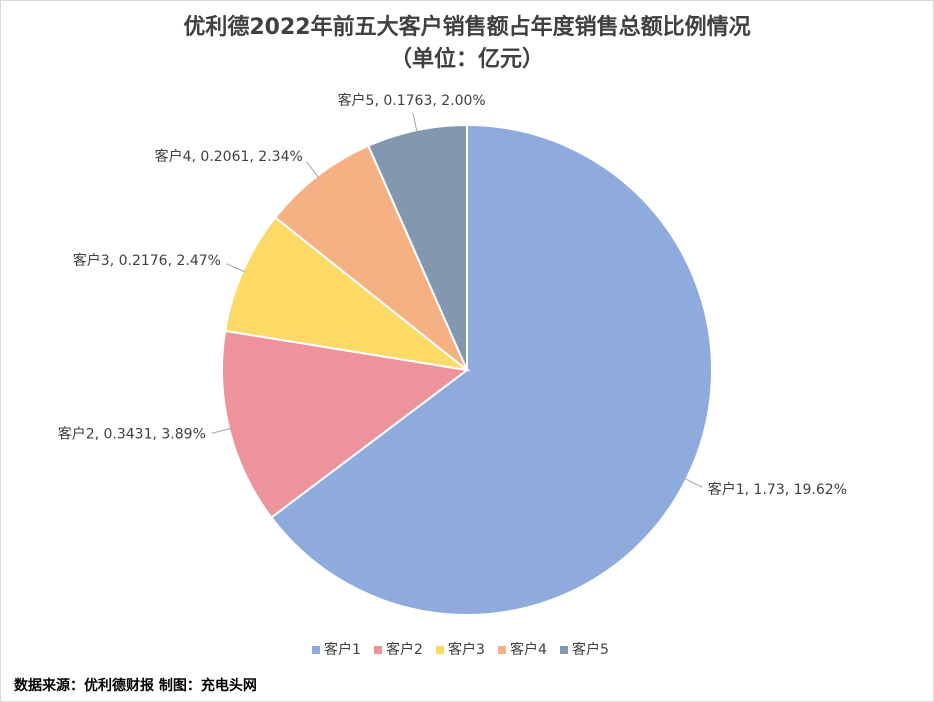 The height and width of the screenshot is (702, 934). I want to click on legend-label: 客户3, so click(466, 649).